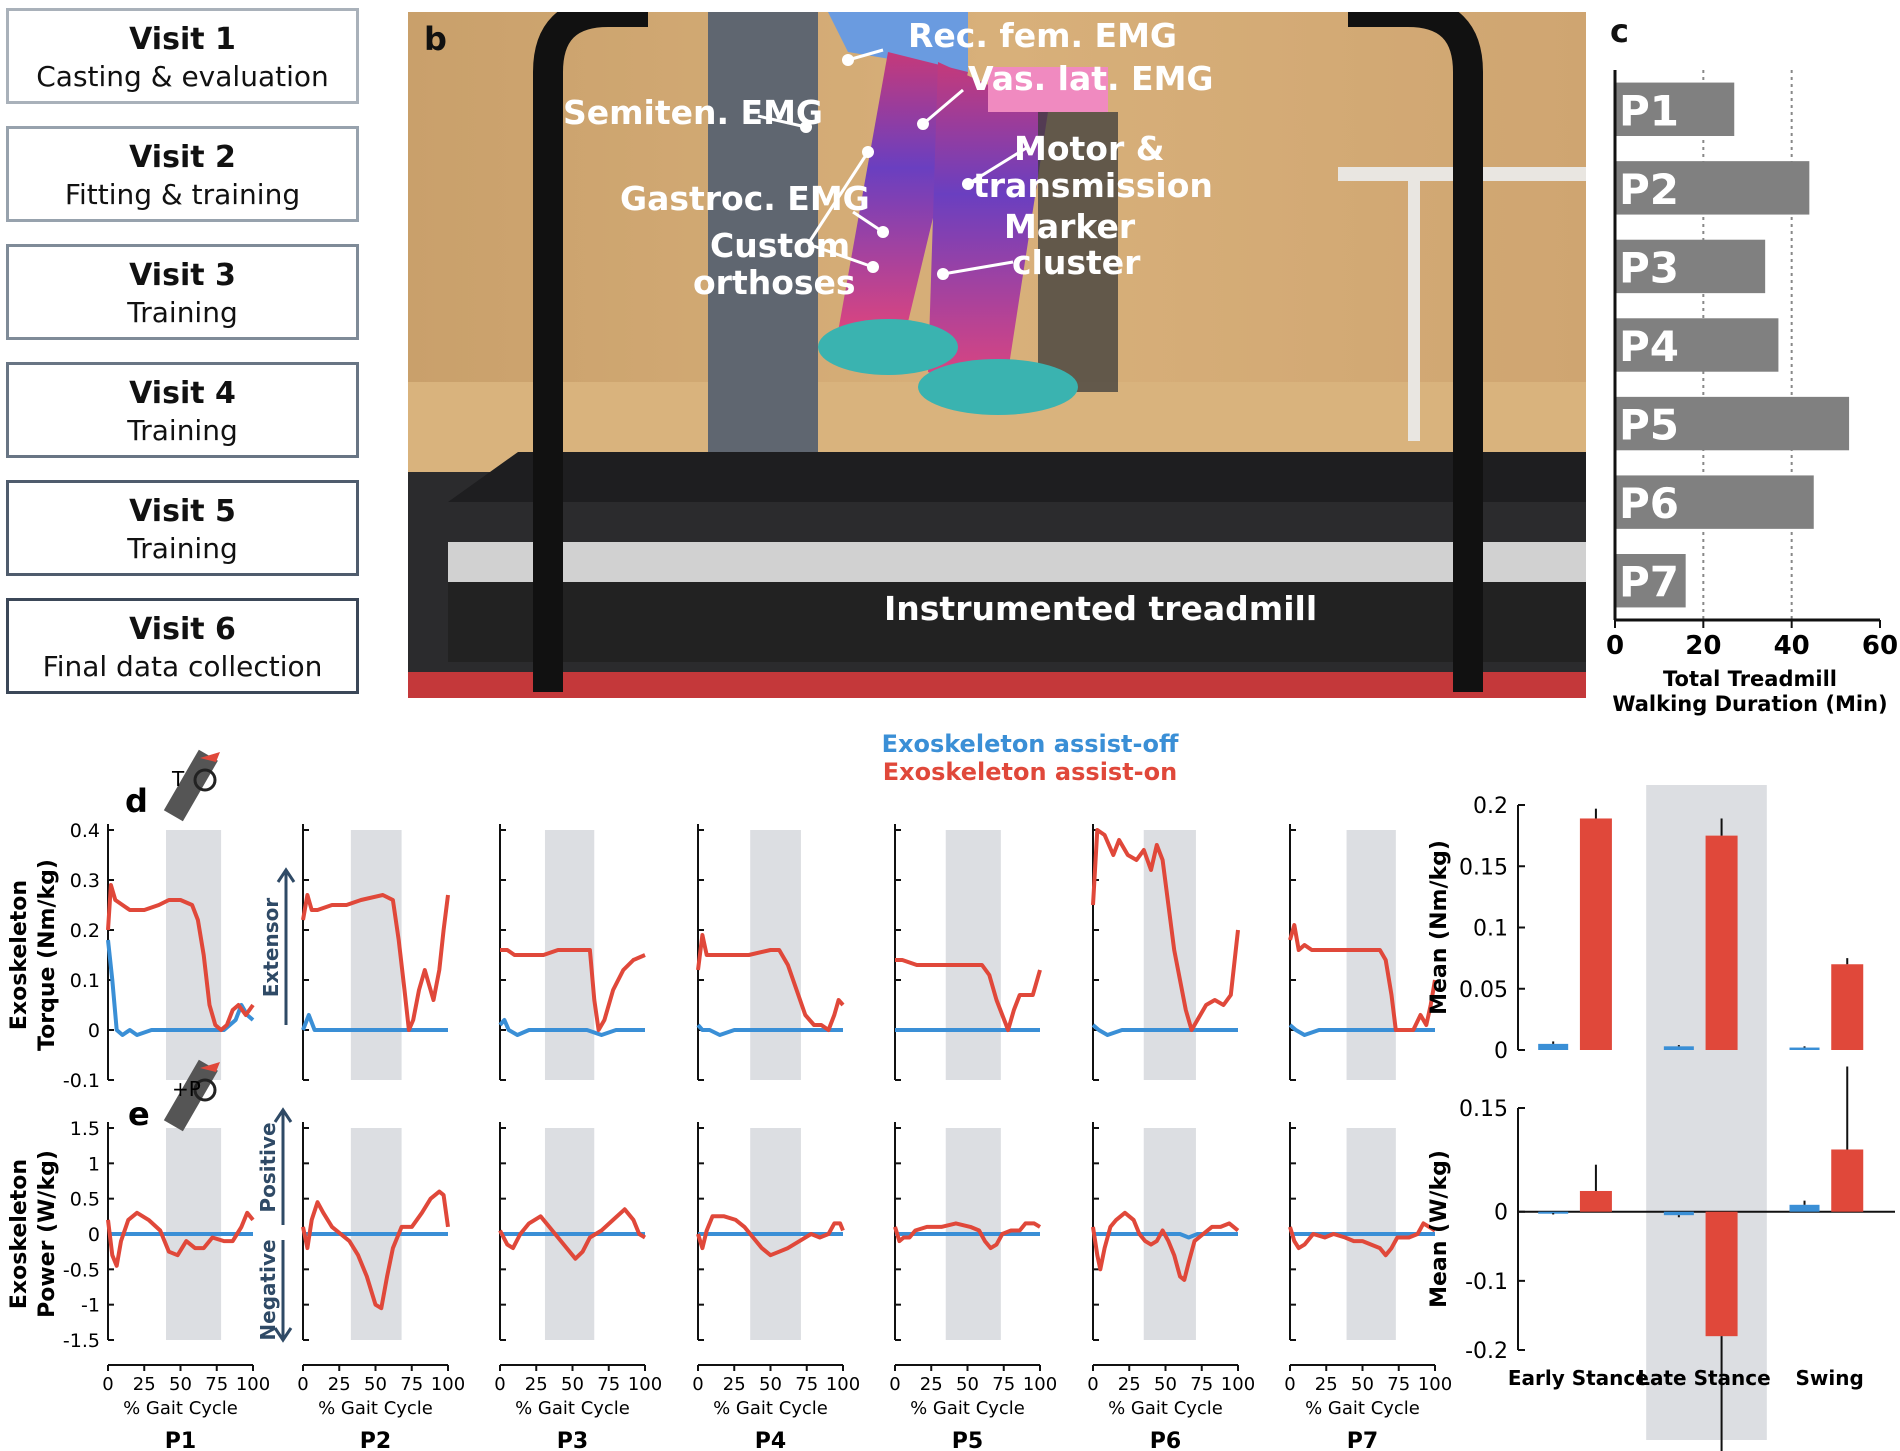 Image resolution: width=1900 pixels, height=1451 pixels. I want to click on bar-assist-off-Early Stance, so click(1553, 1046).